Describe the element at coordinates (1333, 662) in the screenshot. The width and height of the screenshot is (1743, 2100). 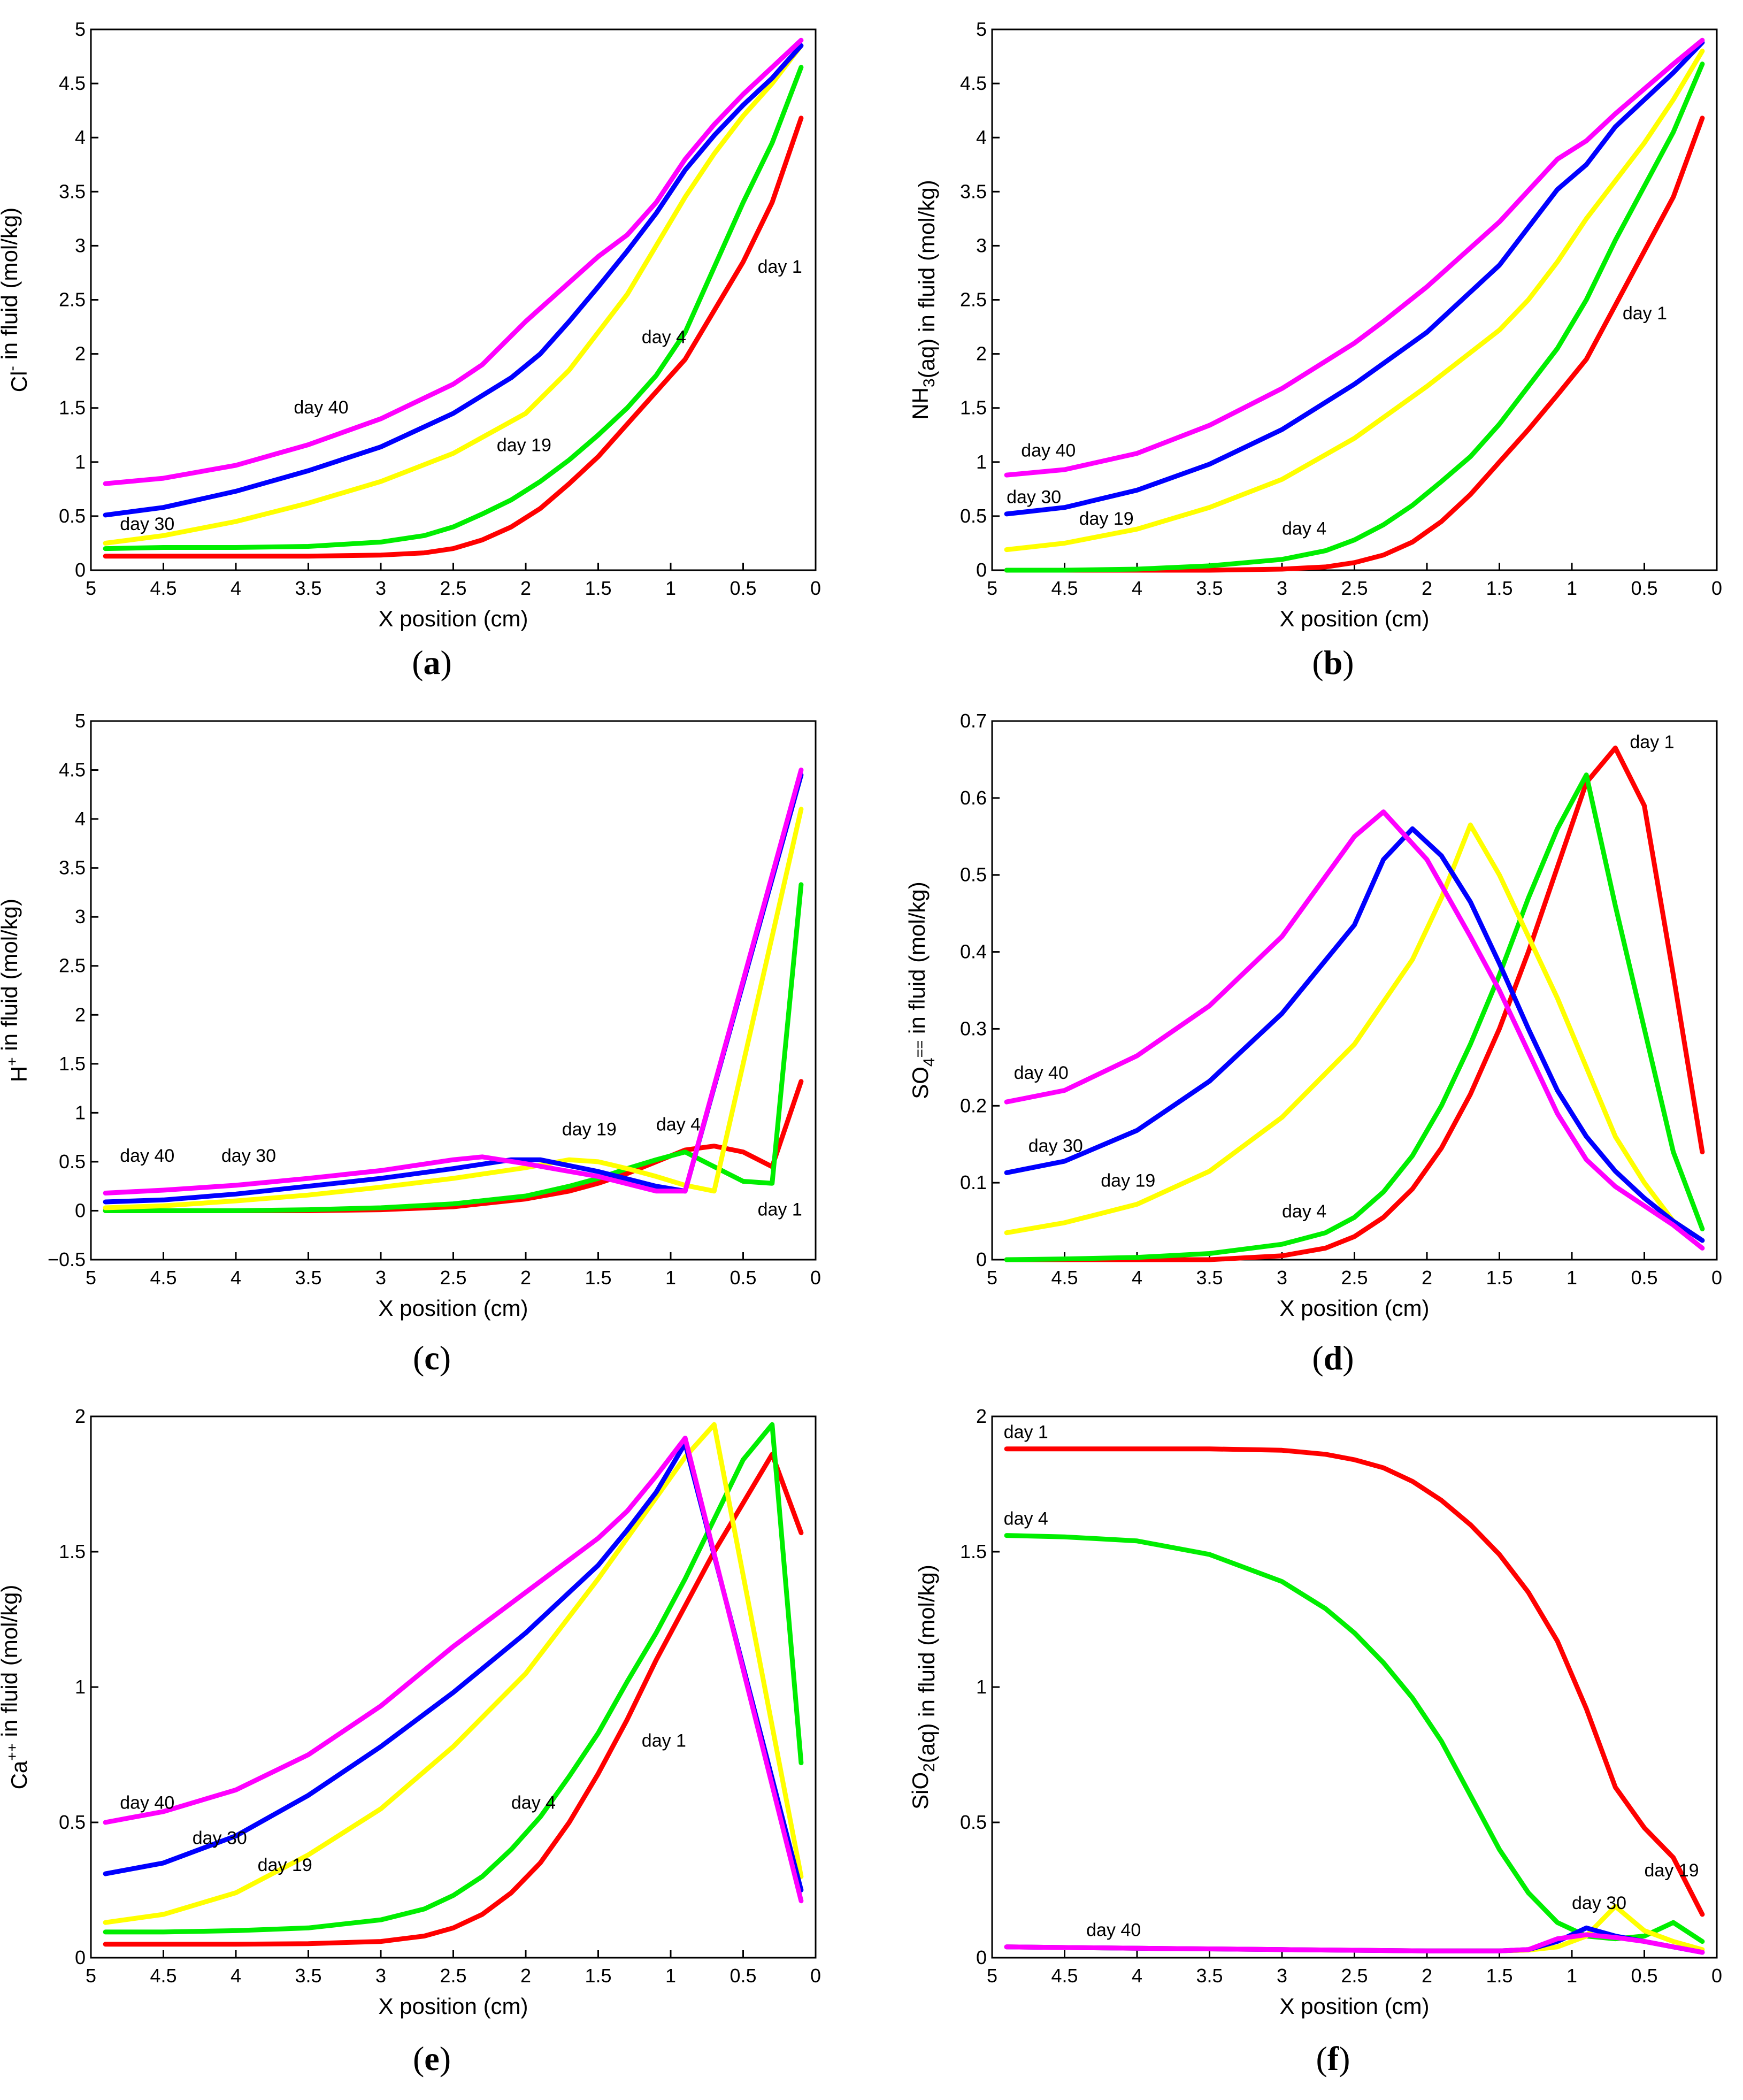
I see `panel-label: (b)` at that location.